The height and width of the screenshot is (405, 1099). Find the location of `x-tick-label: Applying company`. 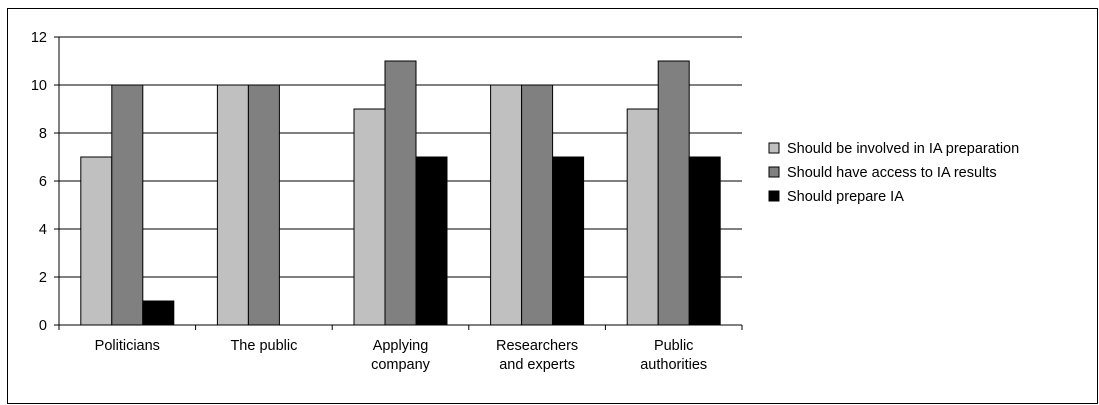

x-tick-label: Applying company is located at coordinates (401, 355).